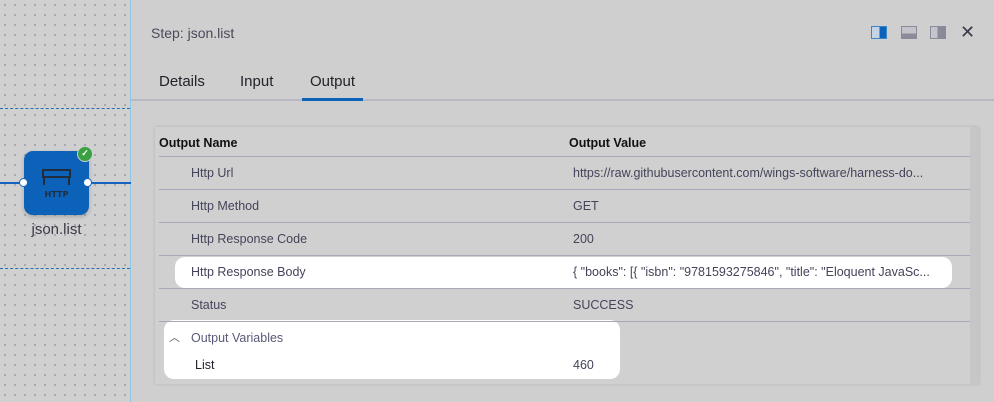 This screenshot has height=402, width=994. Describe the element at coordinates (938, 32) in the screenshot. I see `dock-float-icon` at that location.